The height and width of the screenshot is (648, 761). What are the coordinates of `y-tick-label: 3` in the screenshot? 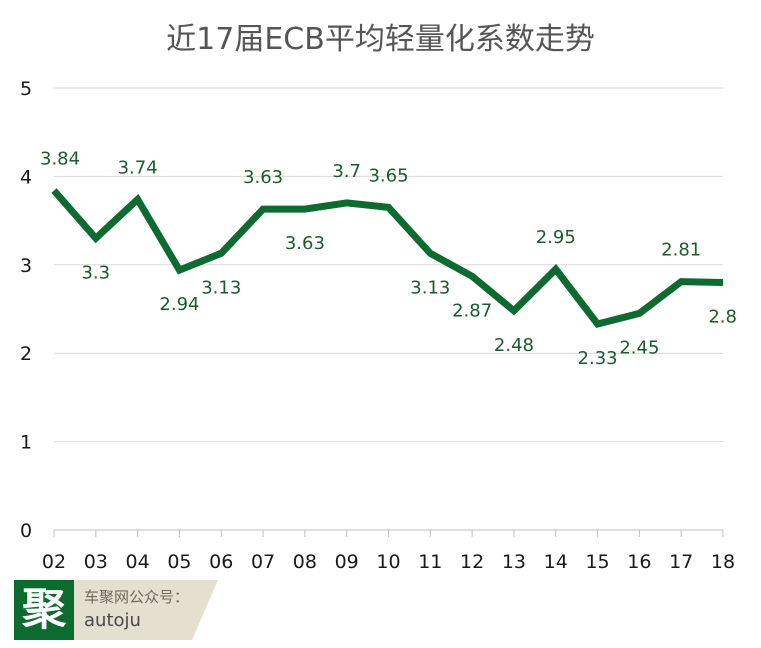 It's located at (26, 266).